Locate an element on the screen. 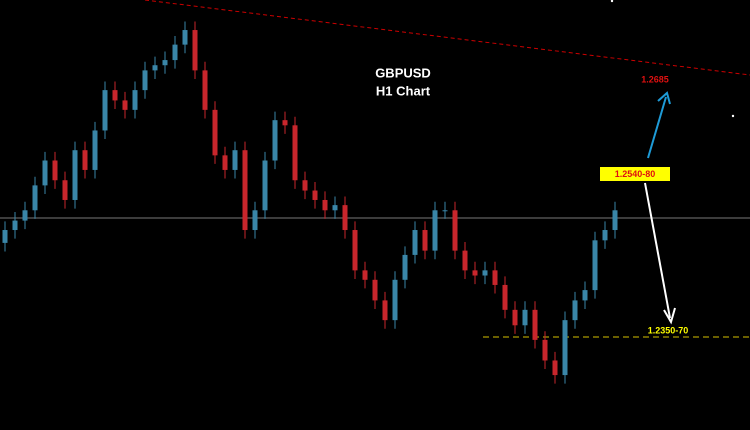 Image resolution: width=750 pixels, height=430 pixels. trend-line is located at coordinates (447, 38).